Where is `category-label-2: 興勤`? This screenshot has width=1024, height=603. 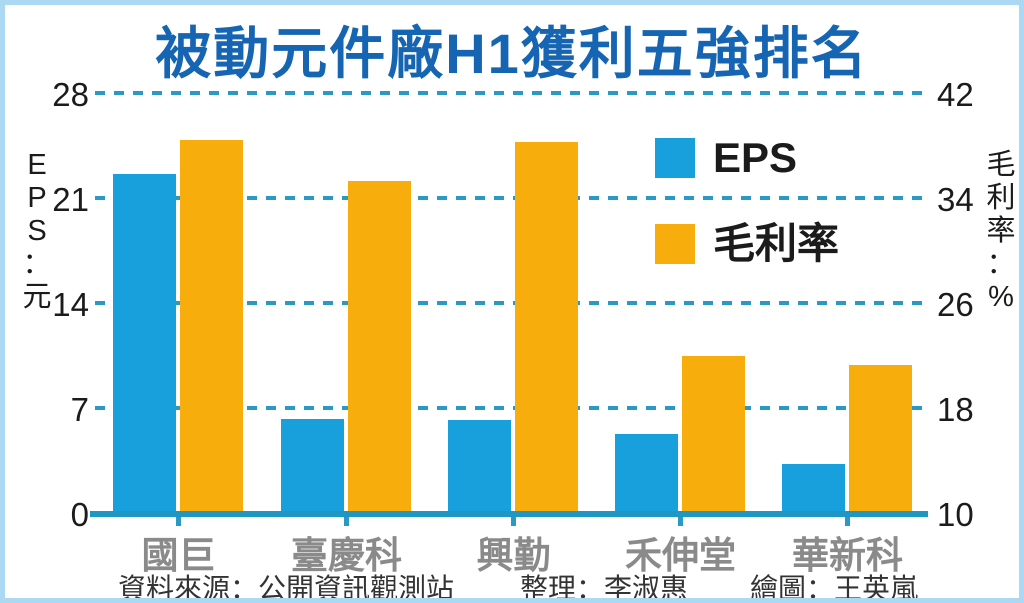
category-label-2: 興勤 is located at coordinates (513, 555).